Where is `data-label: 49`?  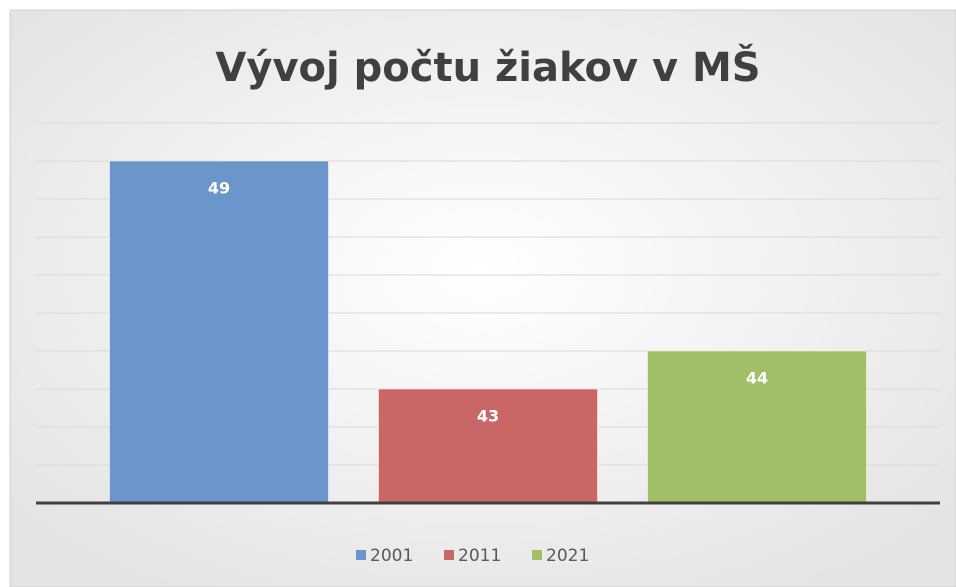
data-label: 49 is located at coordinates (219, 188).